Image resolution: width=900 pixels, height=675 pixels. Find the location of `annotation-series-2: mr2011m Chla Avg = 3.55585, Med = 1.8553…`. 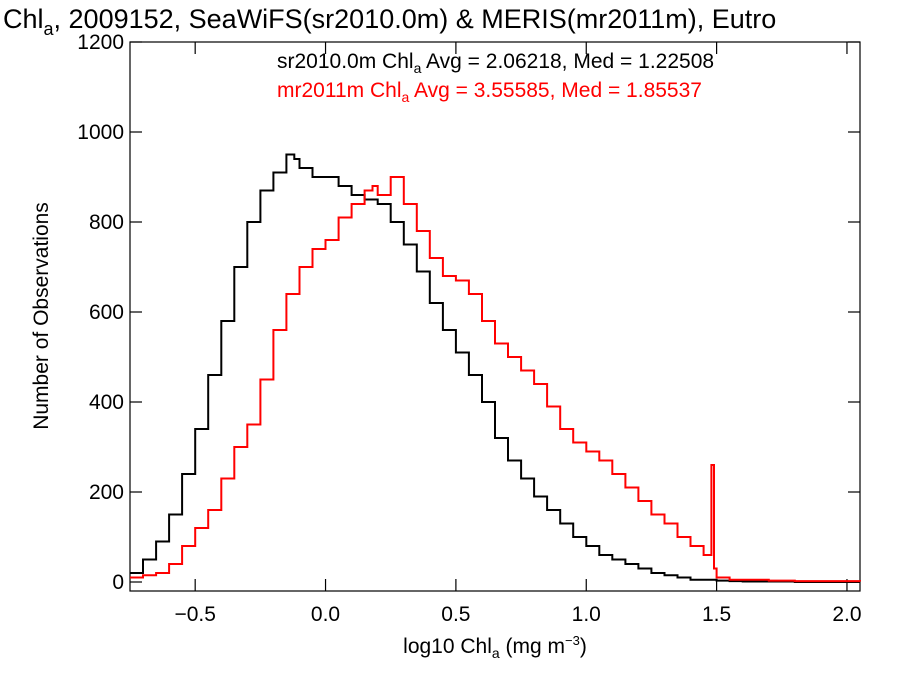

annotation-series-2: mr2011m Chla Avg = 3.55585, Med = 1.8553… is located at coordinates (489, 92).